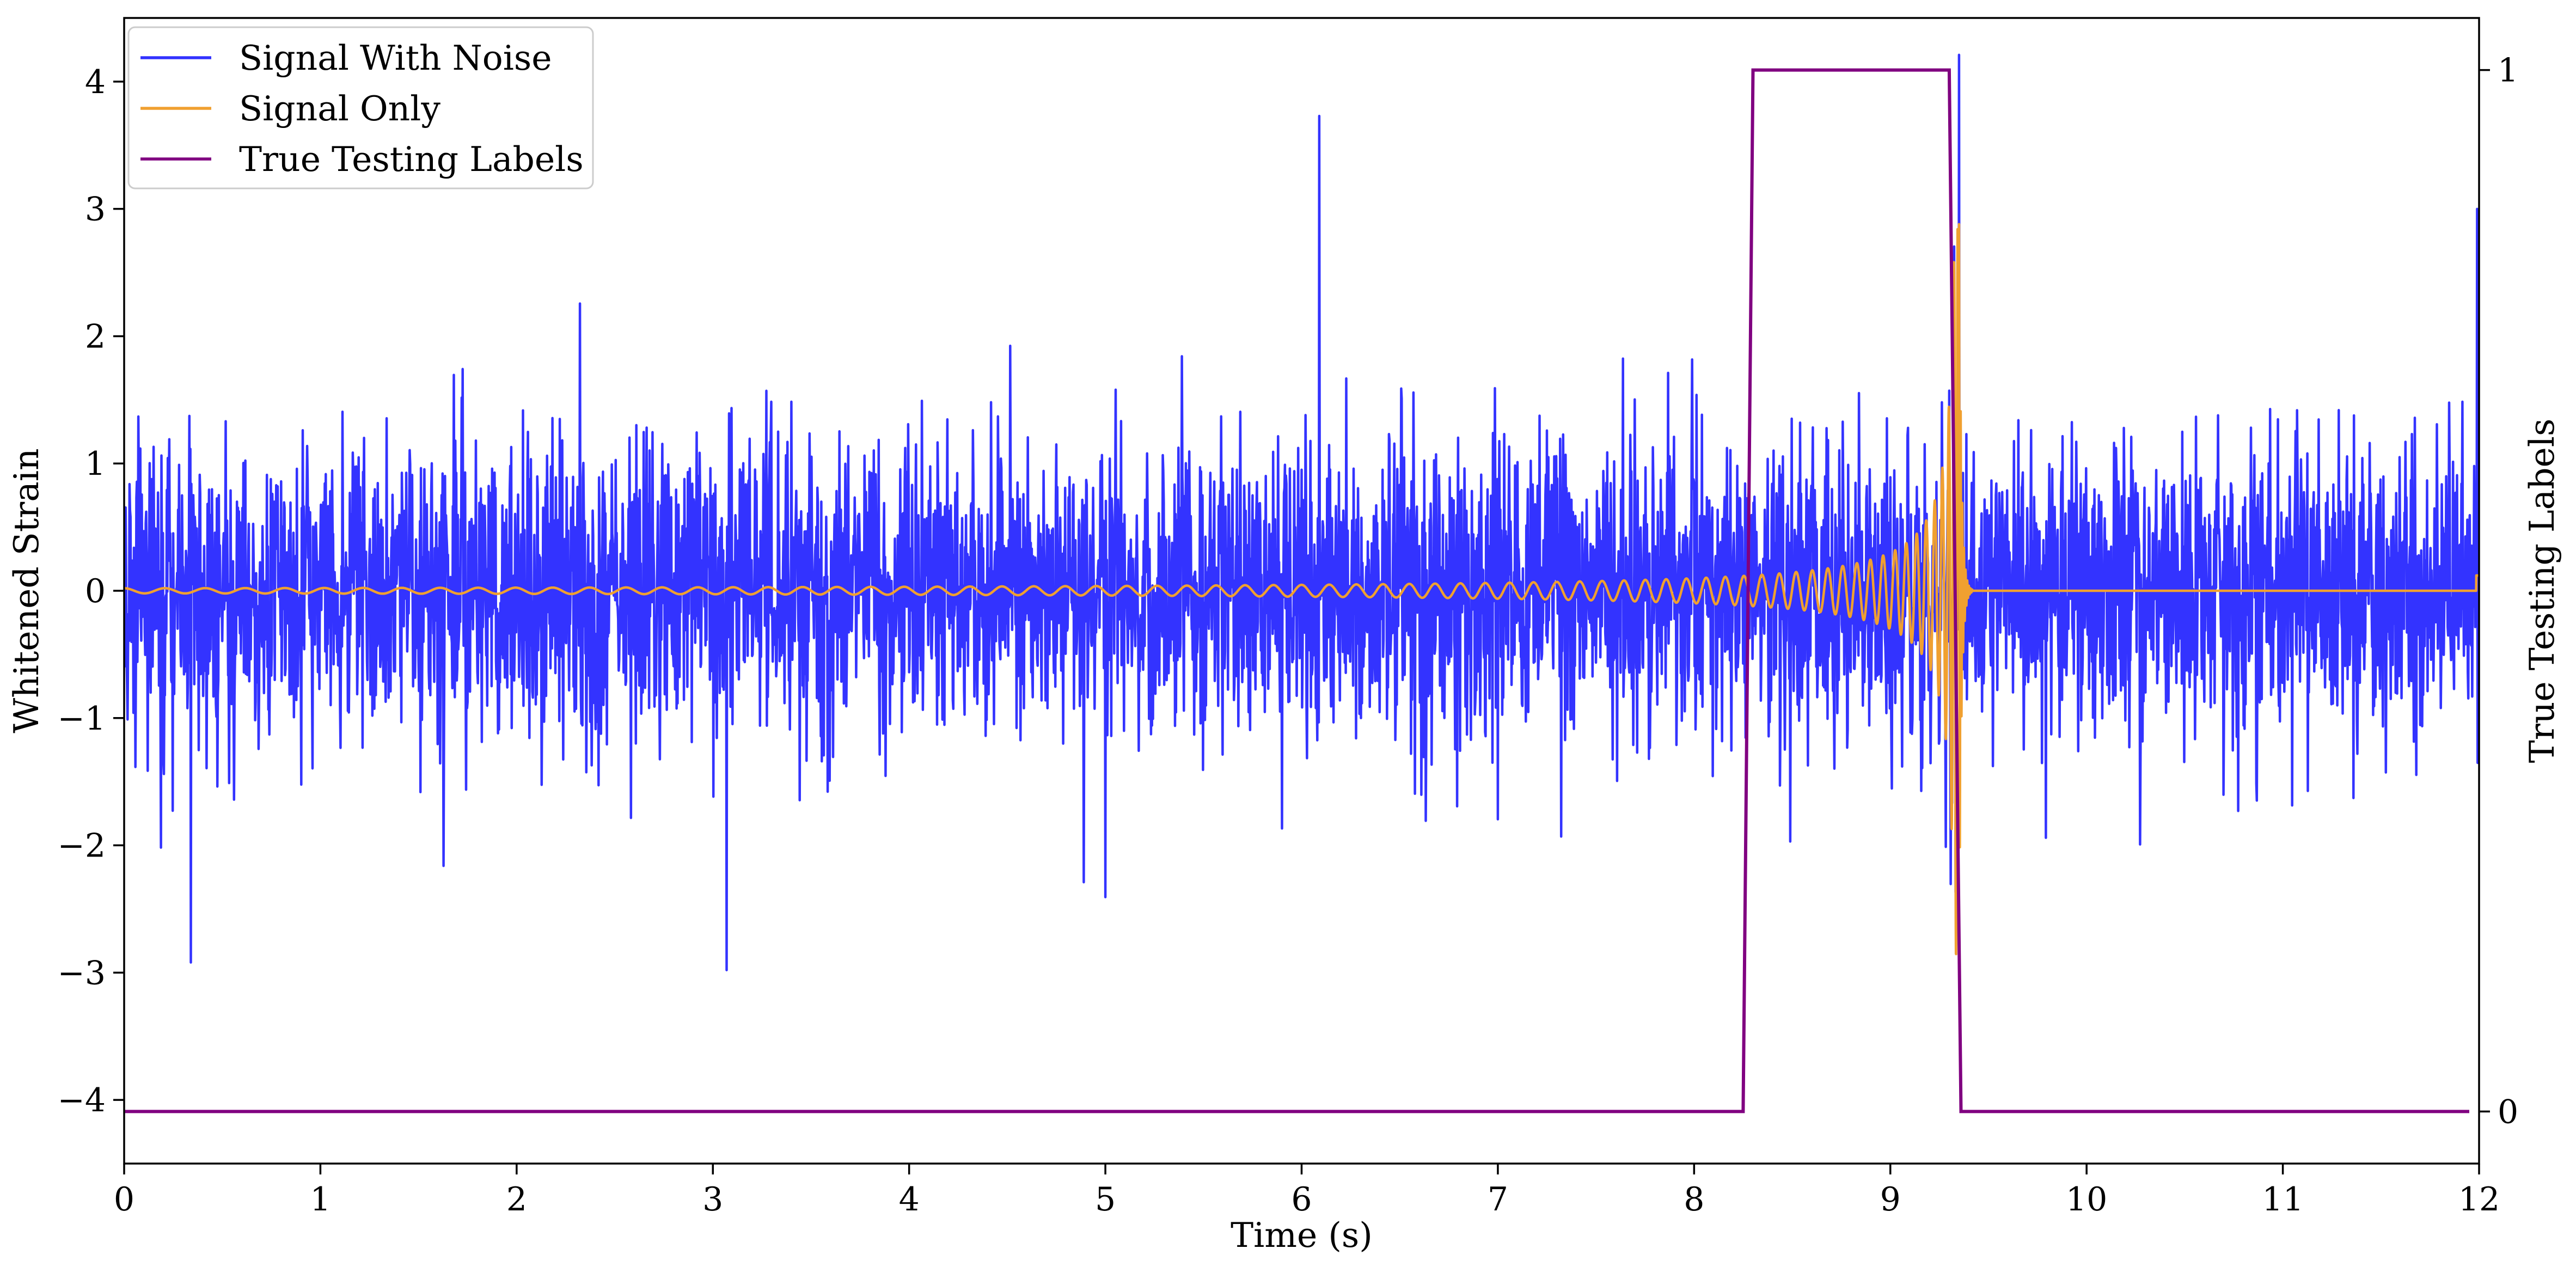  Describe the element at coordinates (2086, 1199) in the screenshot. I see `x-tick-label: 10` at that location.